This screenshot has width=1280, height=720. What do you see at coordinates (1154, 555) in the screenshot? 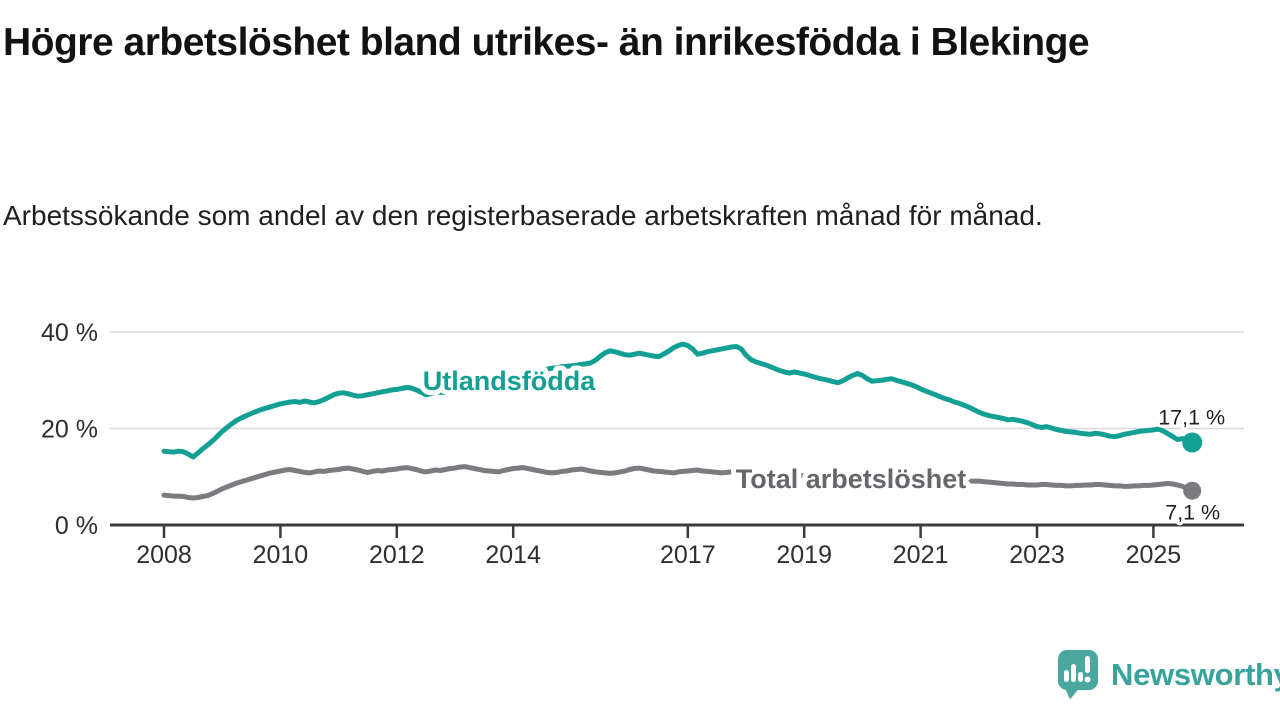
I see `x-axis-label: 2025` at bounding box center [1154, 555].